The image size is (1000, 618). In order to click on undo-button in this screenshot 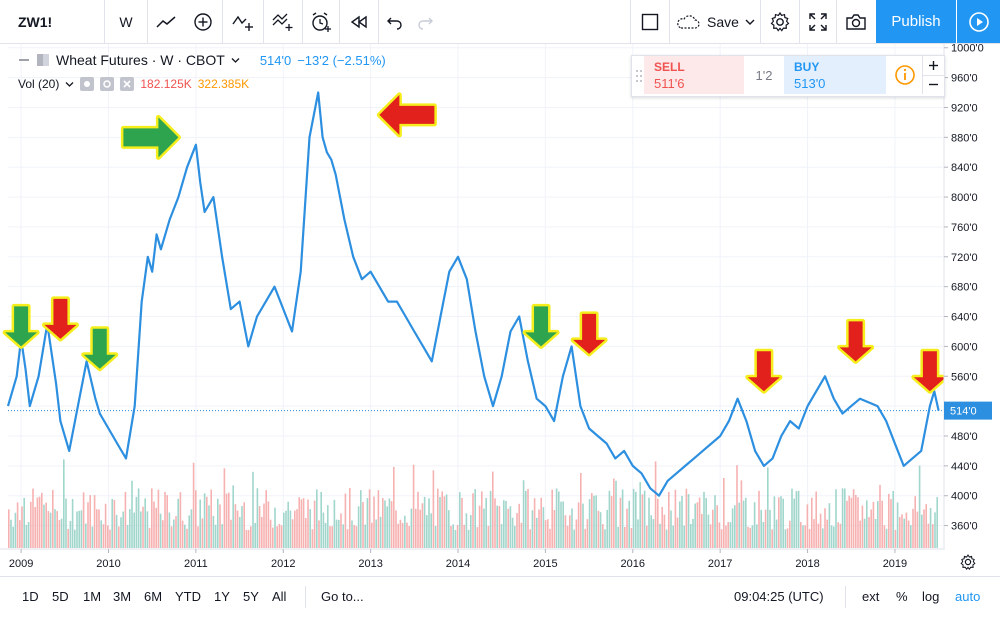, I will do `click(395, 21)`.